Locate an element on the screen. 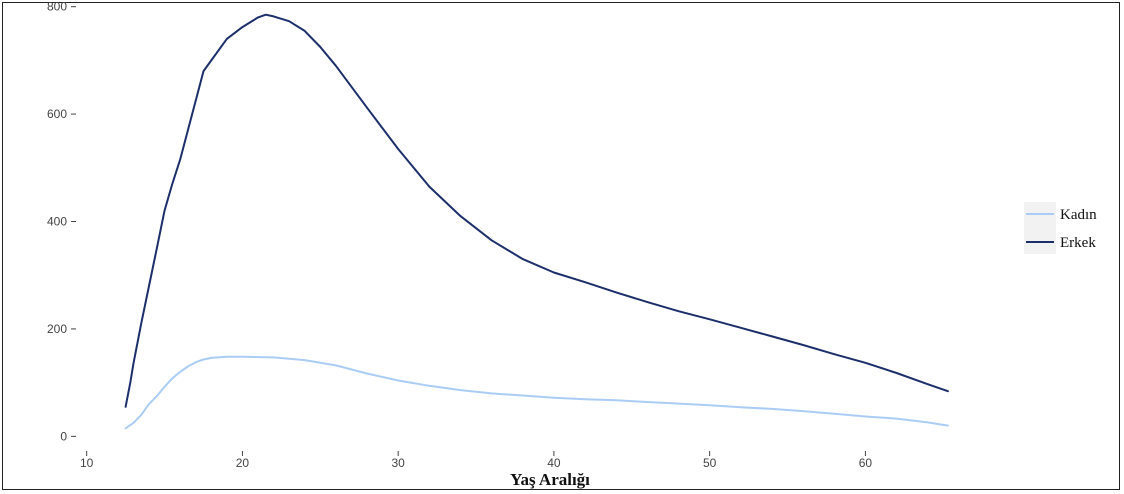 Image resolution: width=1124 pixels, height=494 pixels. series-line-kadin is located at coordinates (536, 392).